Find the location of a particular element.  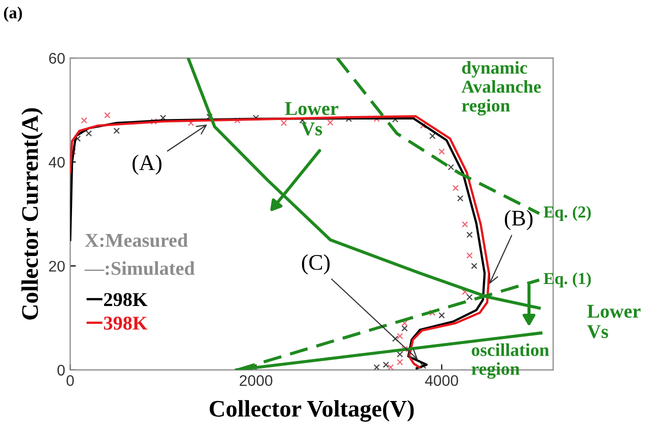

x-axis-title: Collector Voltage(V) is located at coordinates (312, 411).